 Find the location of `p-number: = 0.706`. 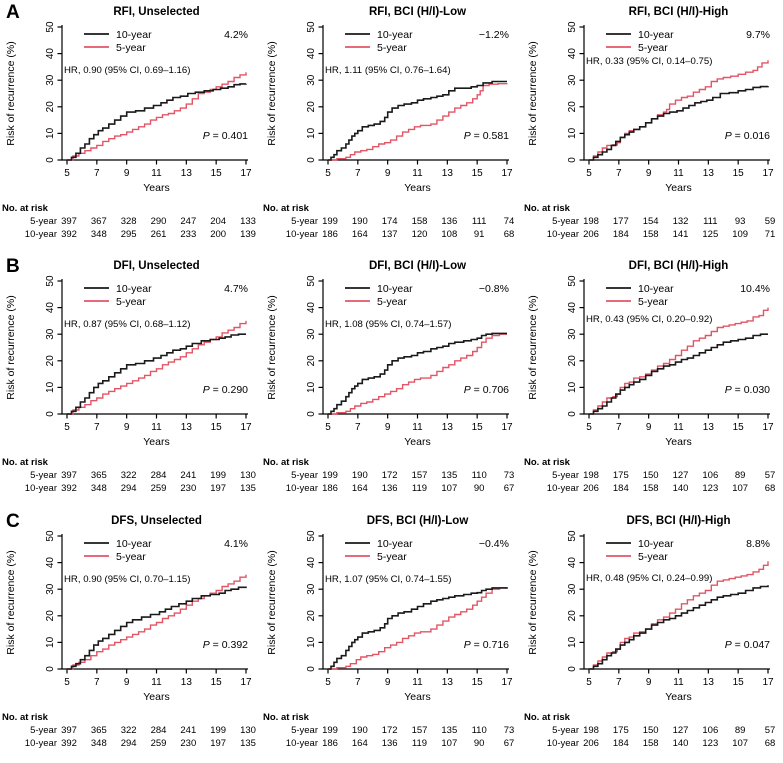

p-number: = 0.706 is located at coordinates (490, 390).